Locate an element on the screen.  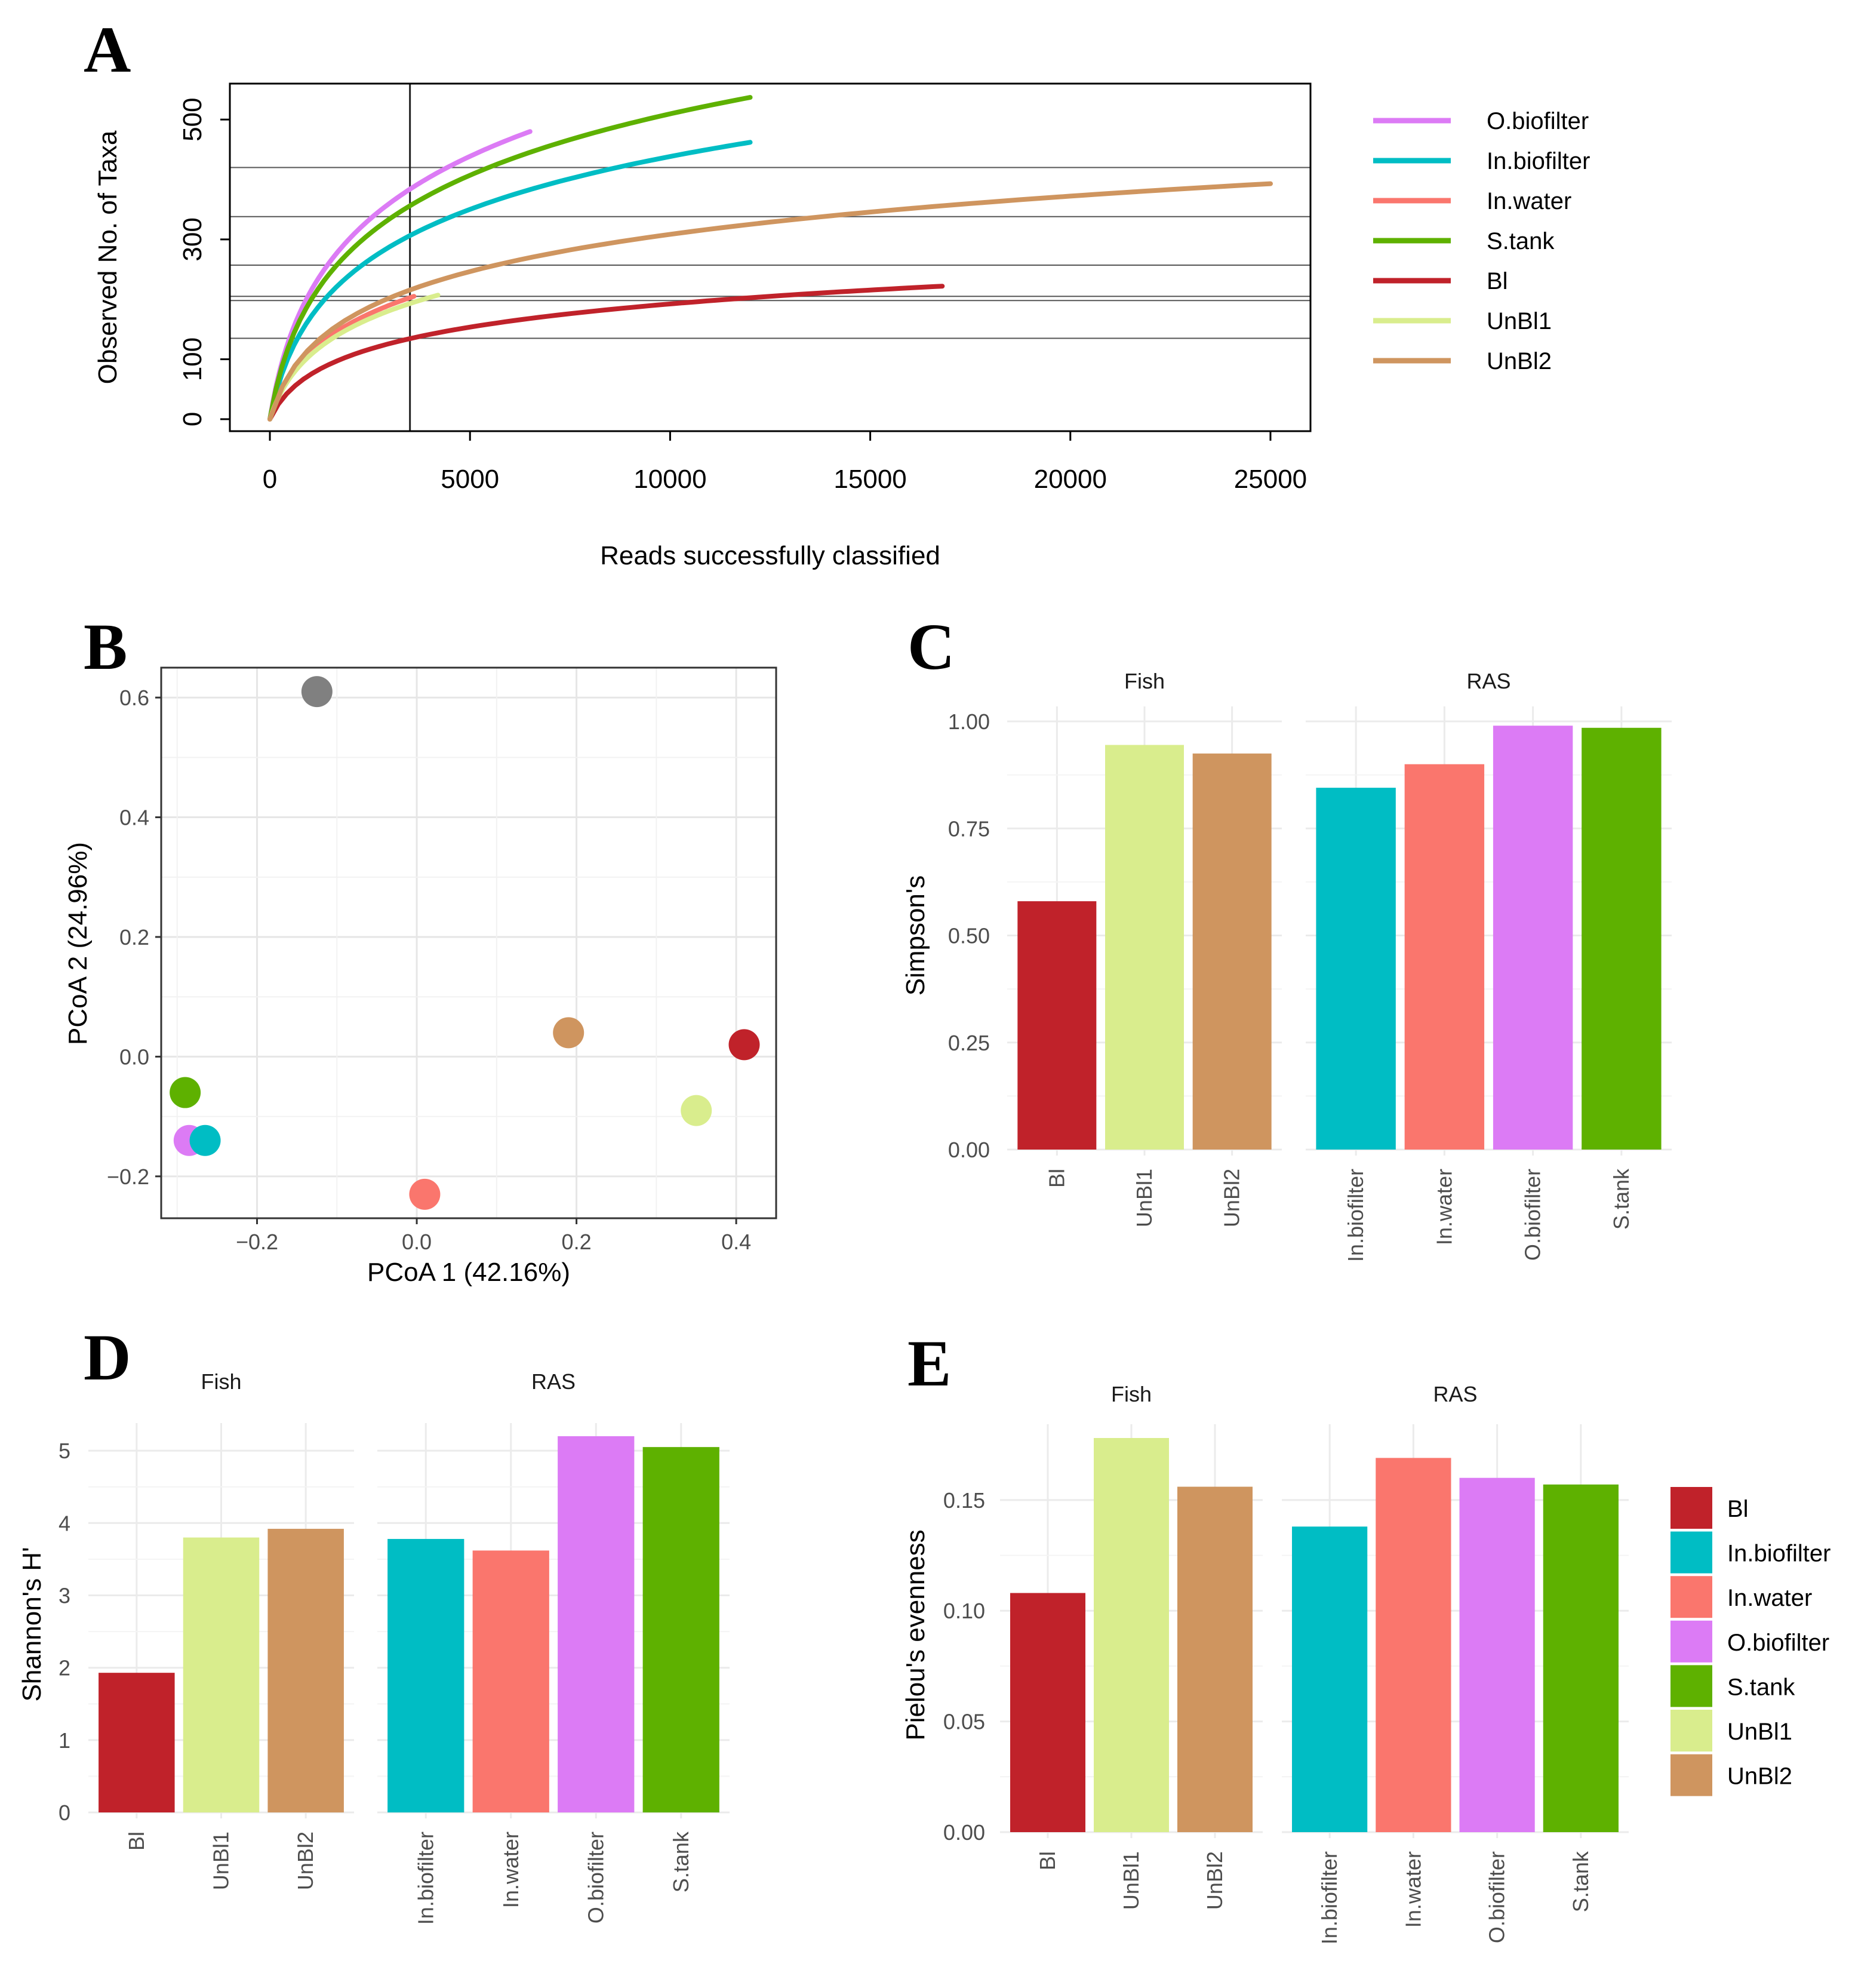
x-axis-label: PCoA 1 (42.16%) is located at coordinates (469, 1272).